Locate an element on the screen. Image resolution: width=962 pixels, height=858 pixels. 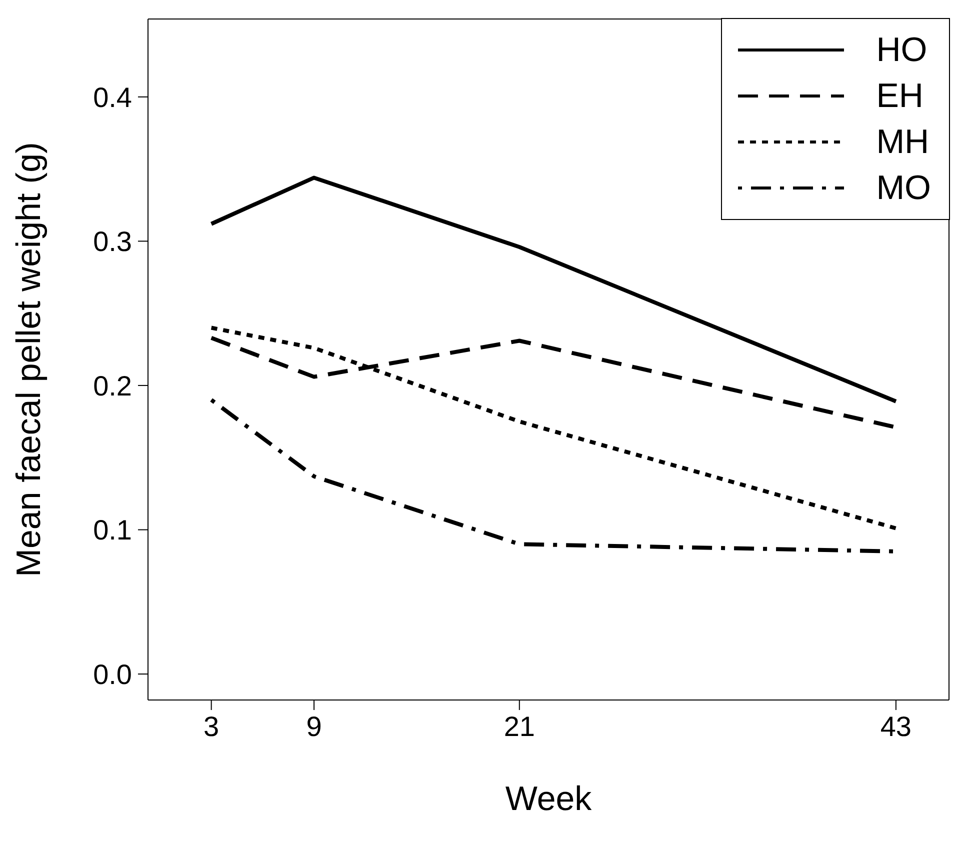
y-tick-label: 0.1 is located at coordinates (112, 530).